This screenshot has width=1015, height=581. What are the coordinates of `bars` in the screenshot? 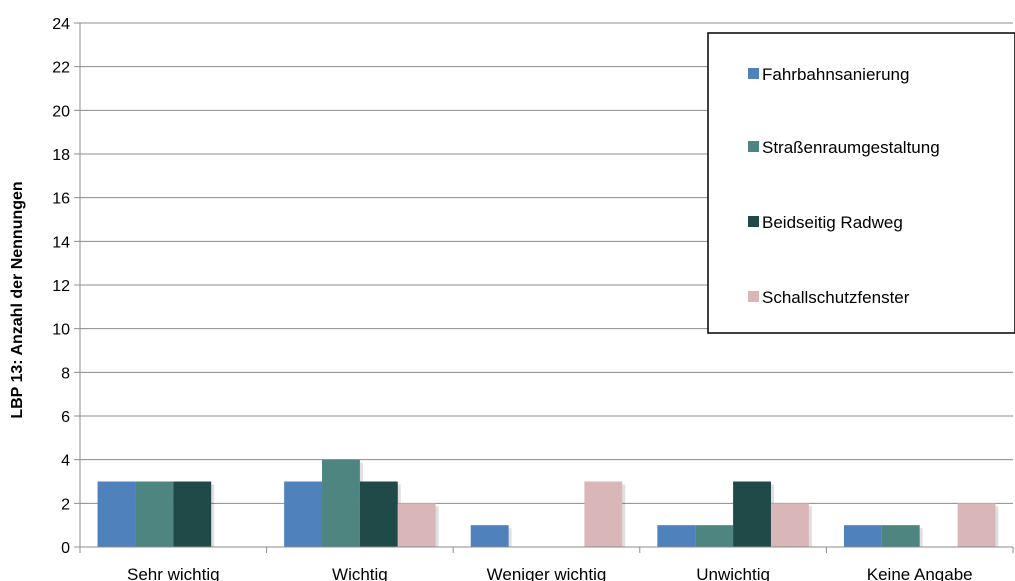 It's located at (548, 503).